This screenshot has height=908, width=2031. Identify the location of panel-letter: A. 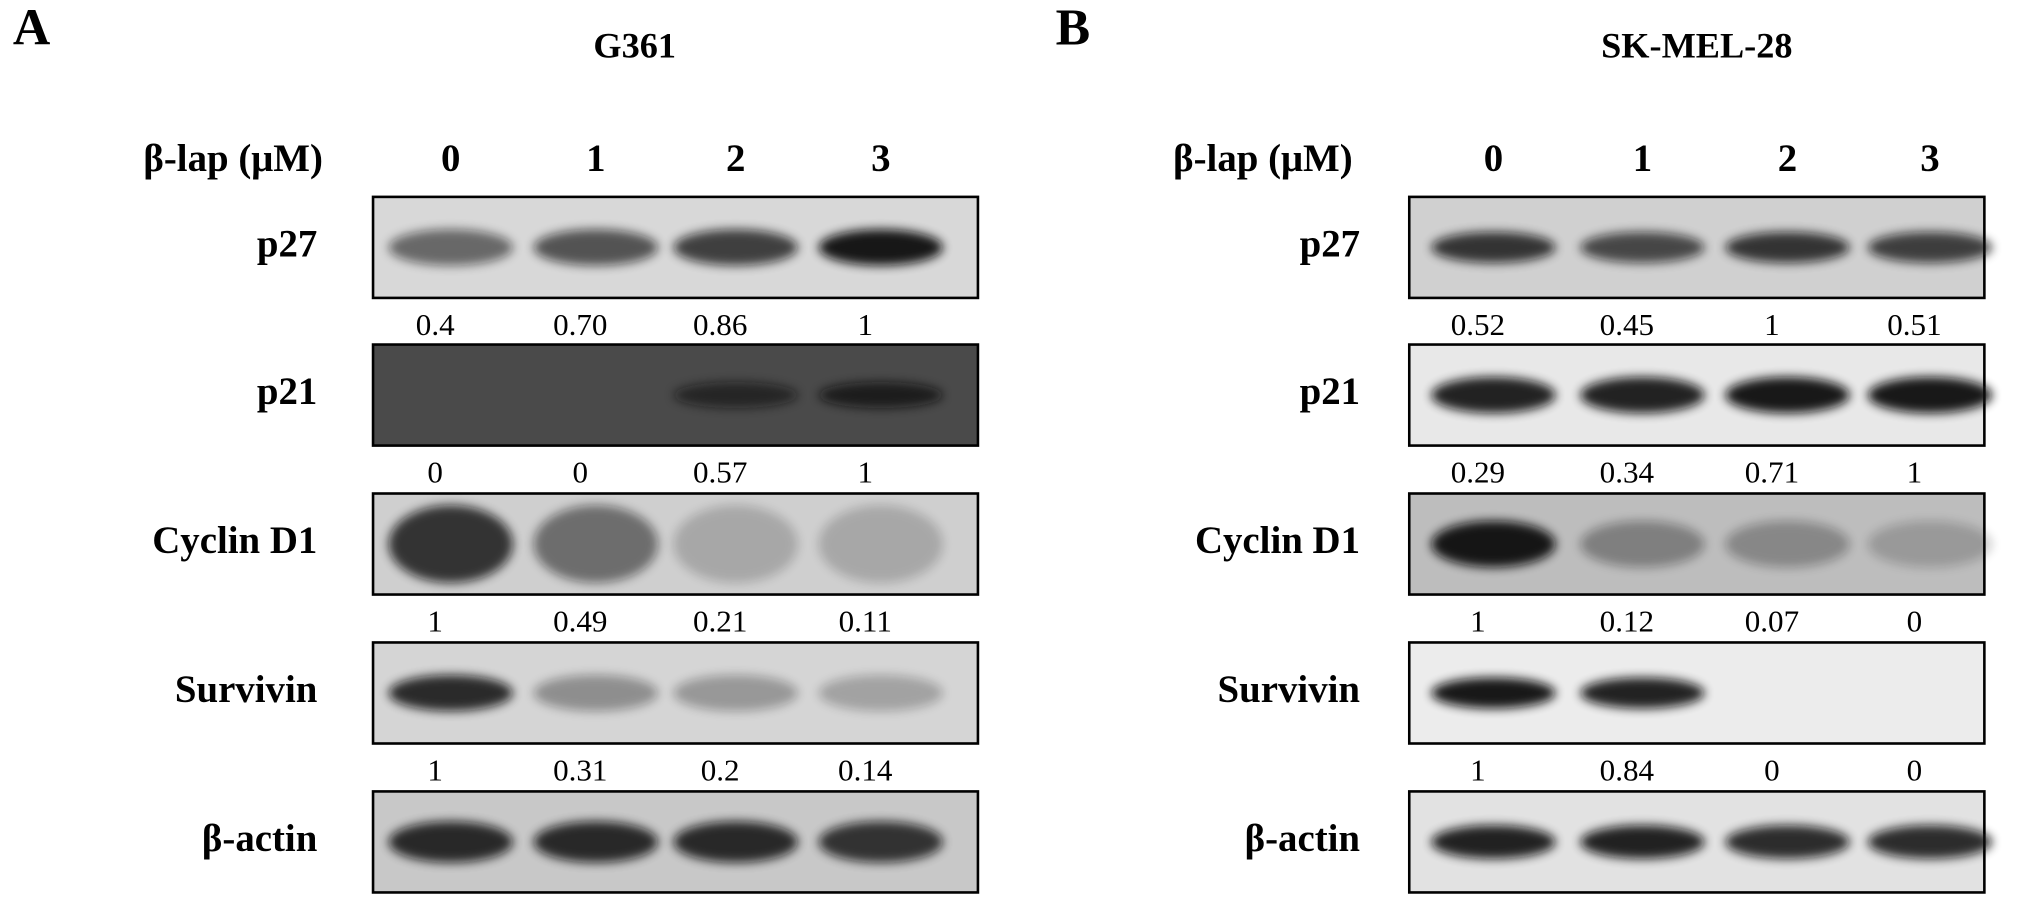
(32, 28).